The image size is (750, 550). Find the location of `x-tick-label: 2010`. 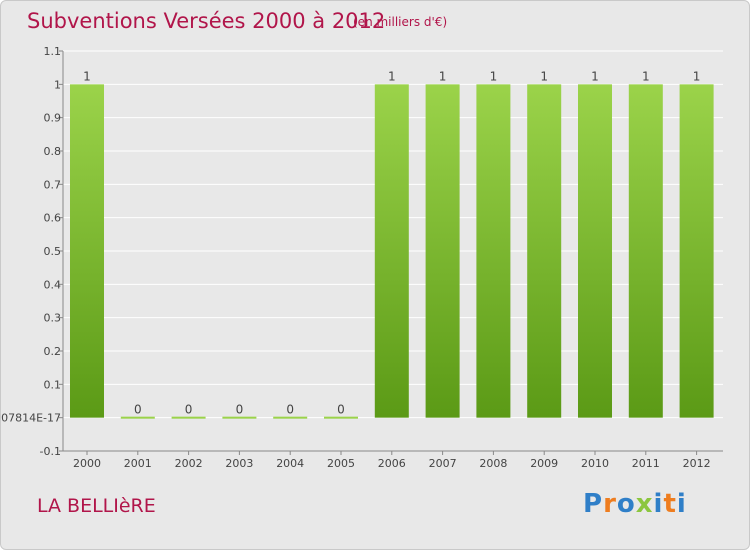

x-tick-label: 2010 is located at coordinates (595, 463).